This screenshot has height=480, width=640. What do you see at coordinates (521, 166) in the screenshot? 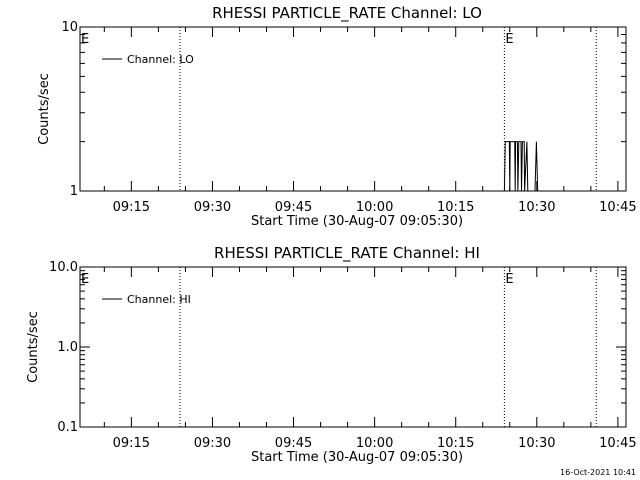
I see `series-line` at bounding box center [521, 166].